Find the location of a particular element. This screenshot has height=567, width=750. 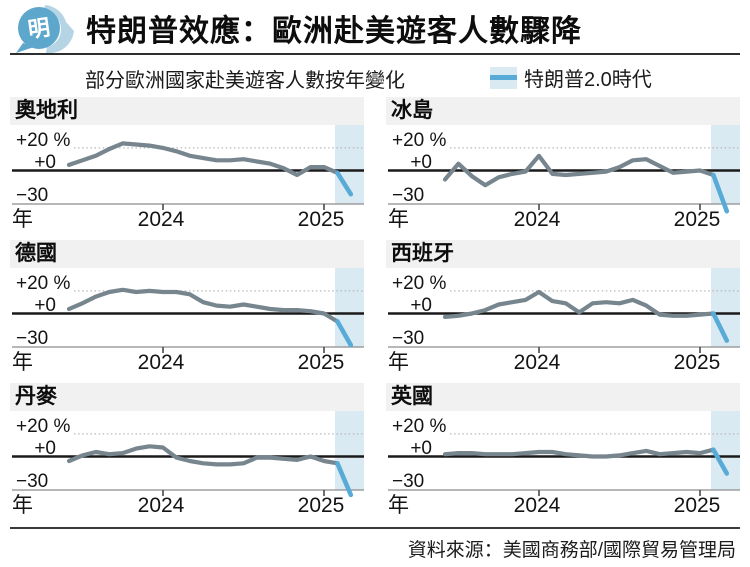

logo-bubble-tail is located at coordinates (25, 48).